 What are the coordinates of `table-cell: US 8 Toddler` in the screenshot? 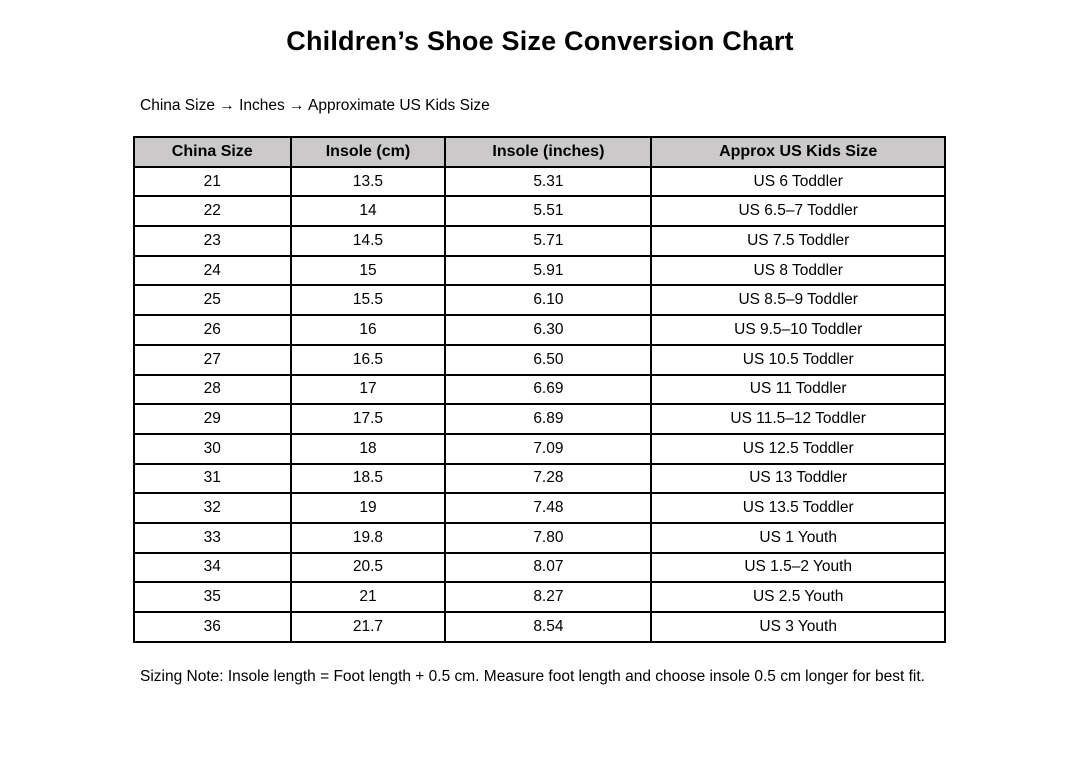 It's located at (798, 270).